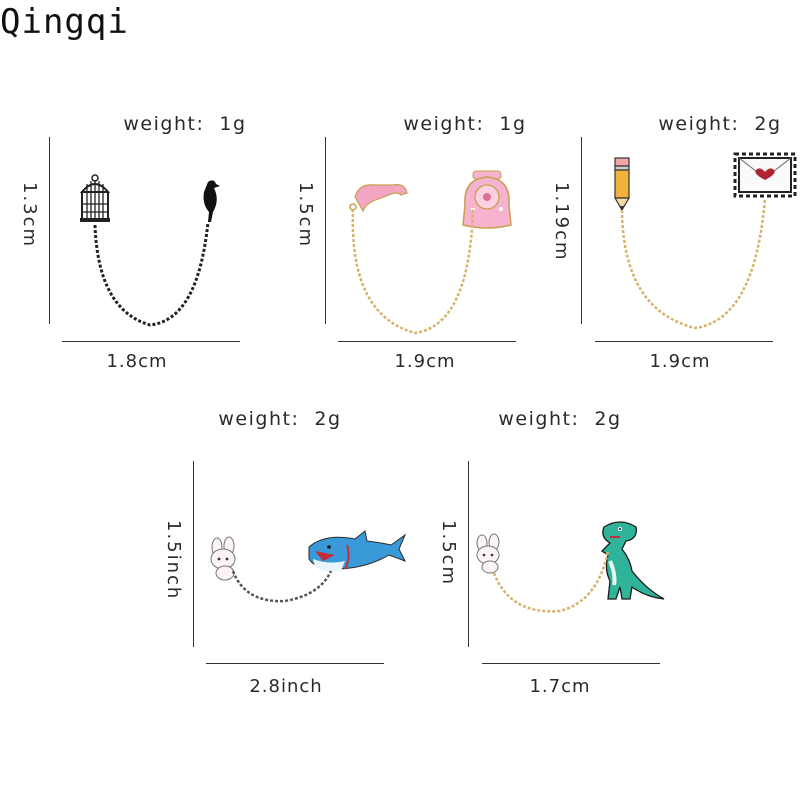 Image resolution: width=800 pixels, height=800 pixels. I want to click on height-label: 1.3cm, so click(29, 215).